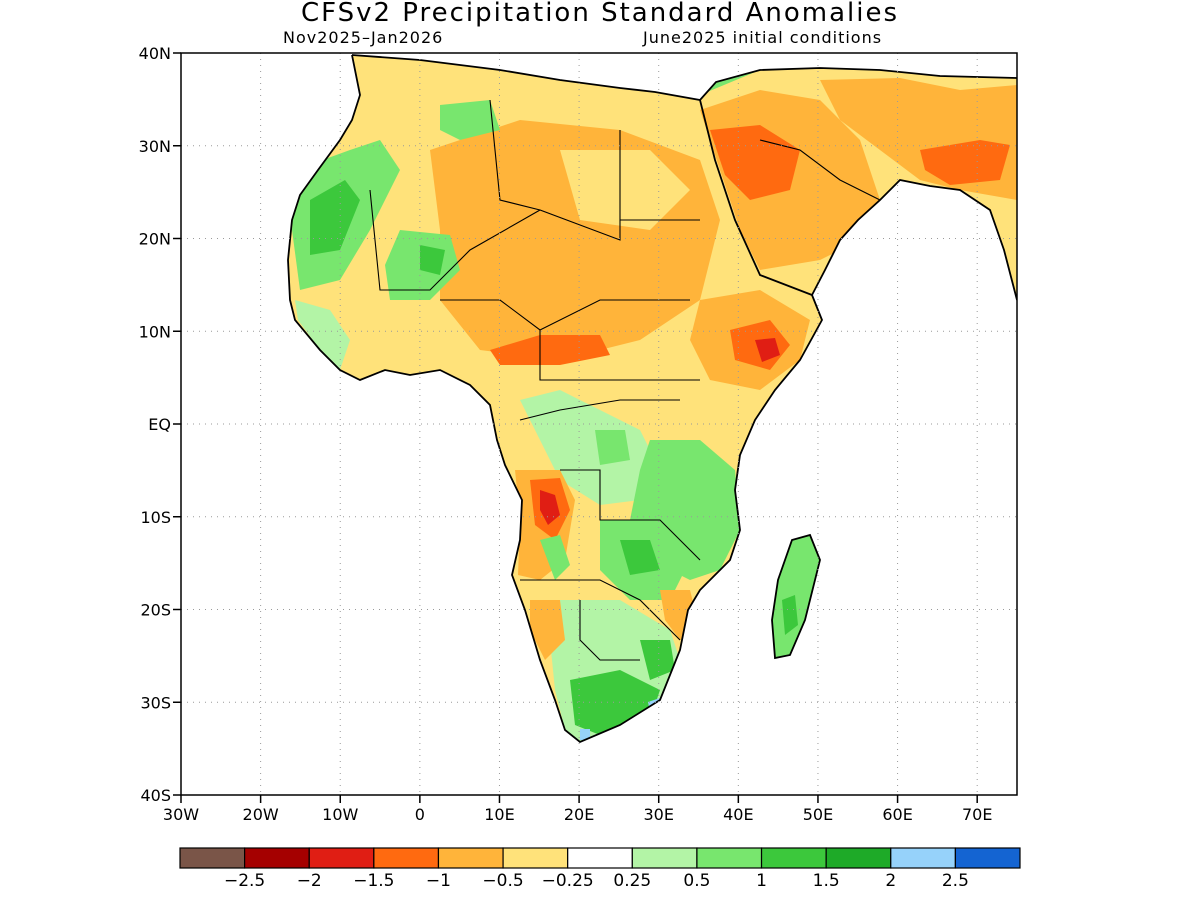 Image resolution: width=1200 pixels, height=900 pixels. Describe the element at coordinates (658, 814) in the screenshot. I see `lon-label: 30E` at that location.